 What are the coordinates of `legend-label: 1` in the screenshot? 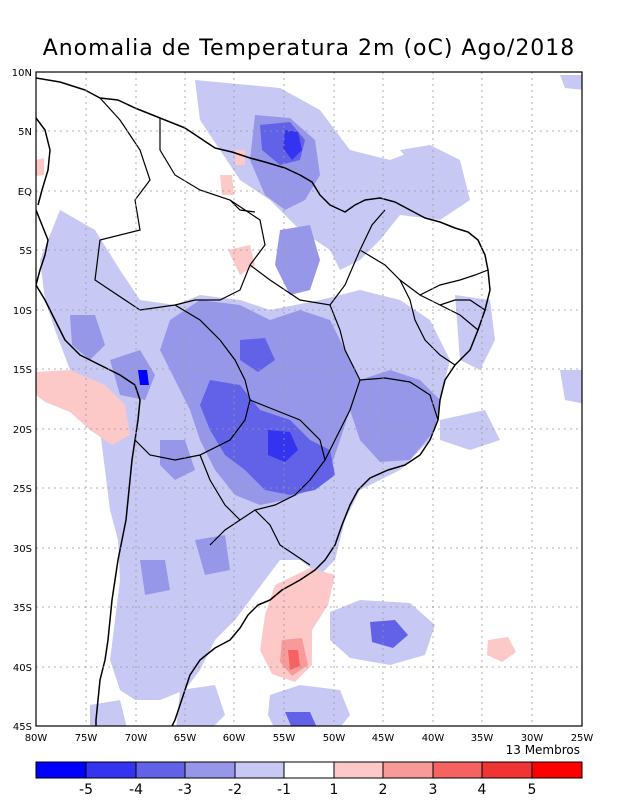 It's located at (334, 790).